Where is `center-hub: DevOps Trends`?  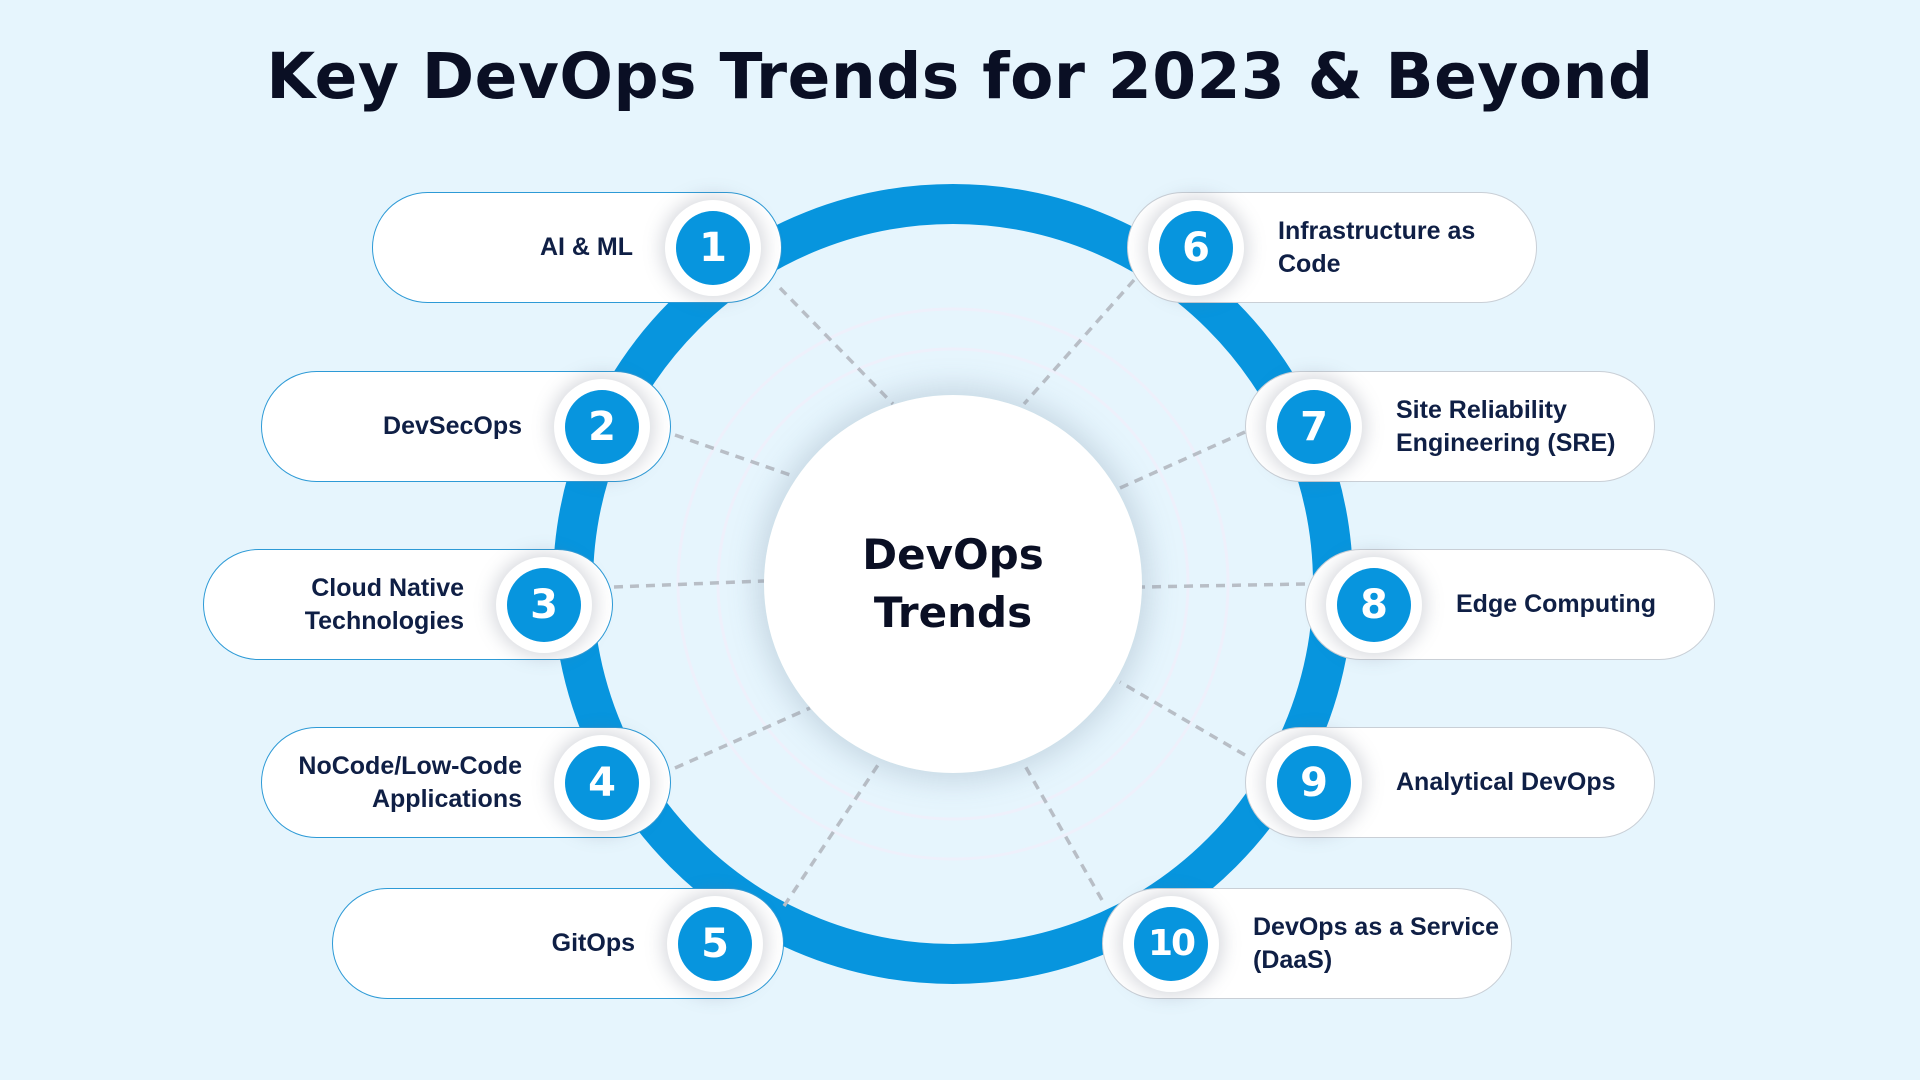
center-hub: DevOps Trends is located at coordinates (953, 584).